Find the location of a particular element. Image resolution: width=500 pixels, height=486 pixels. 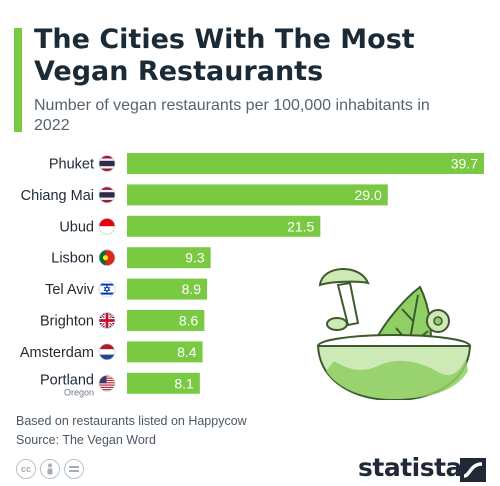

bar-value-label: 8.4 is located at coordinates (187, 352).